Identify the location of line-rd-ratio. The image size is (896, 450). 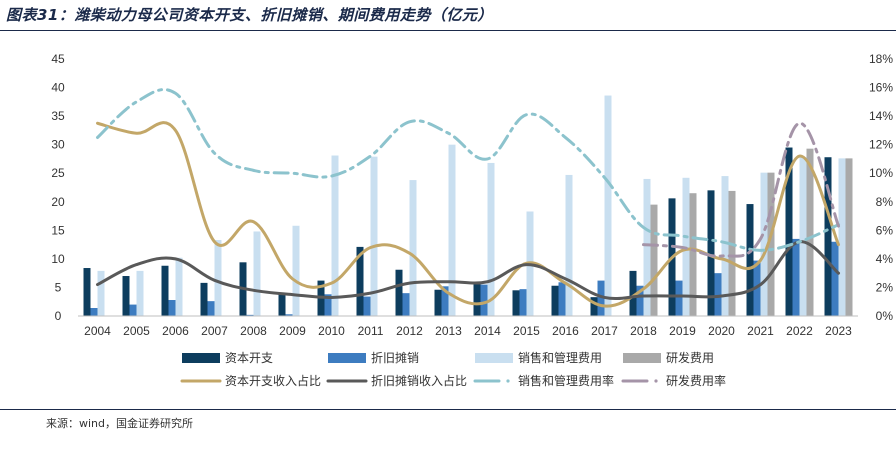
(741, 189).